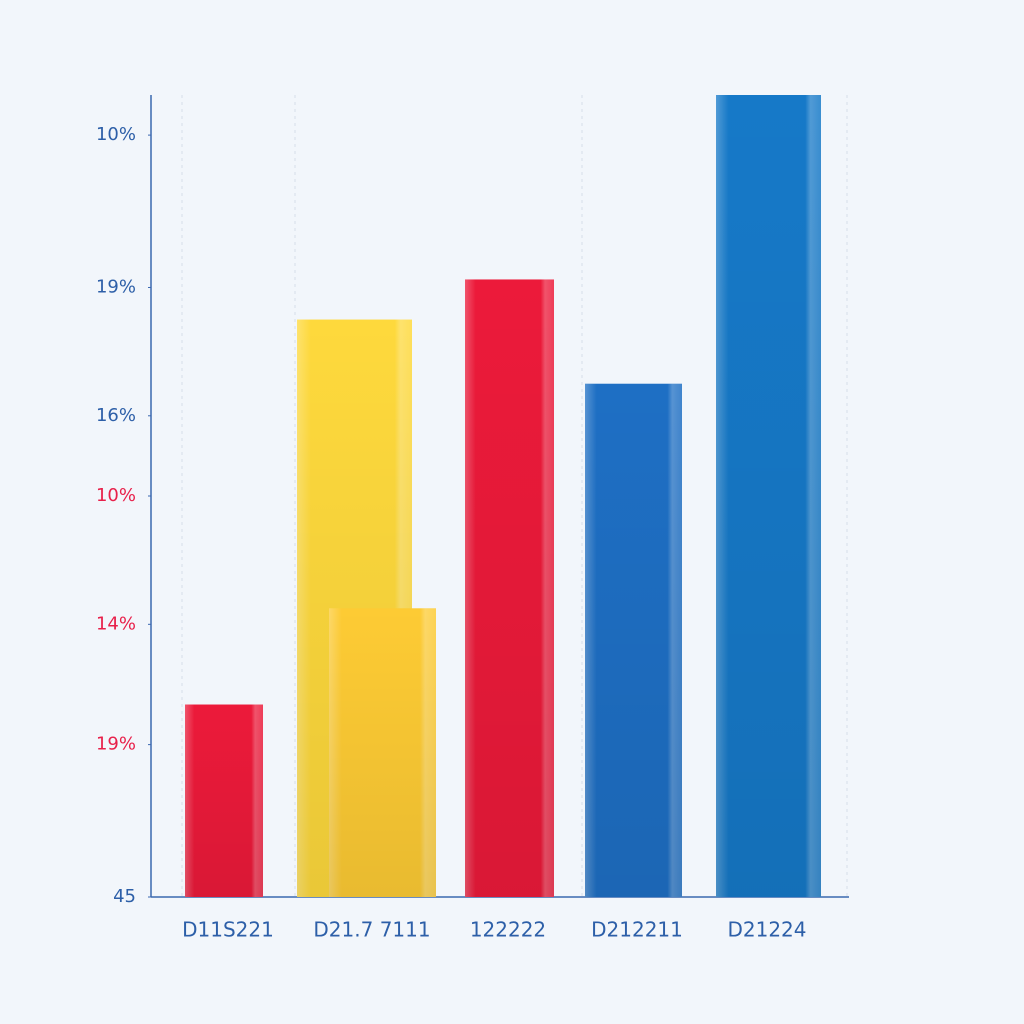  What do you see at coordinates (116, 623) in the screenshot?
I see `y-tick-label: 14%` at bounding box center [116, 623].